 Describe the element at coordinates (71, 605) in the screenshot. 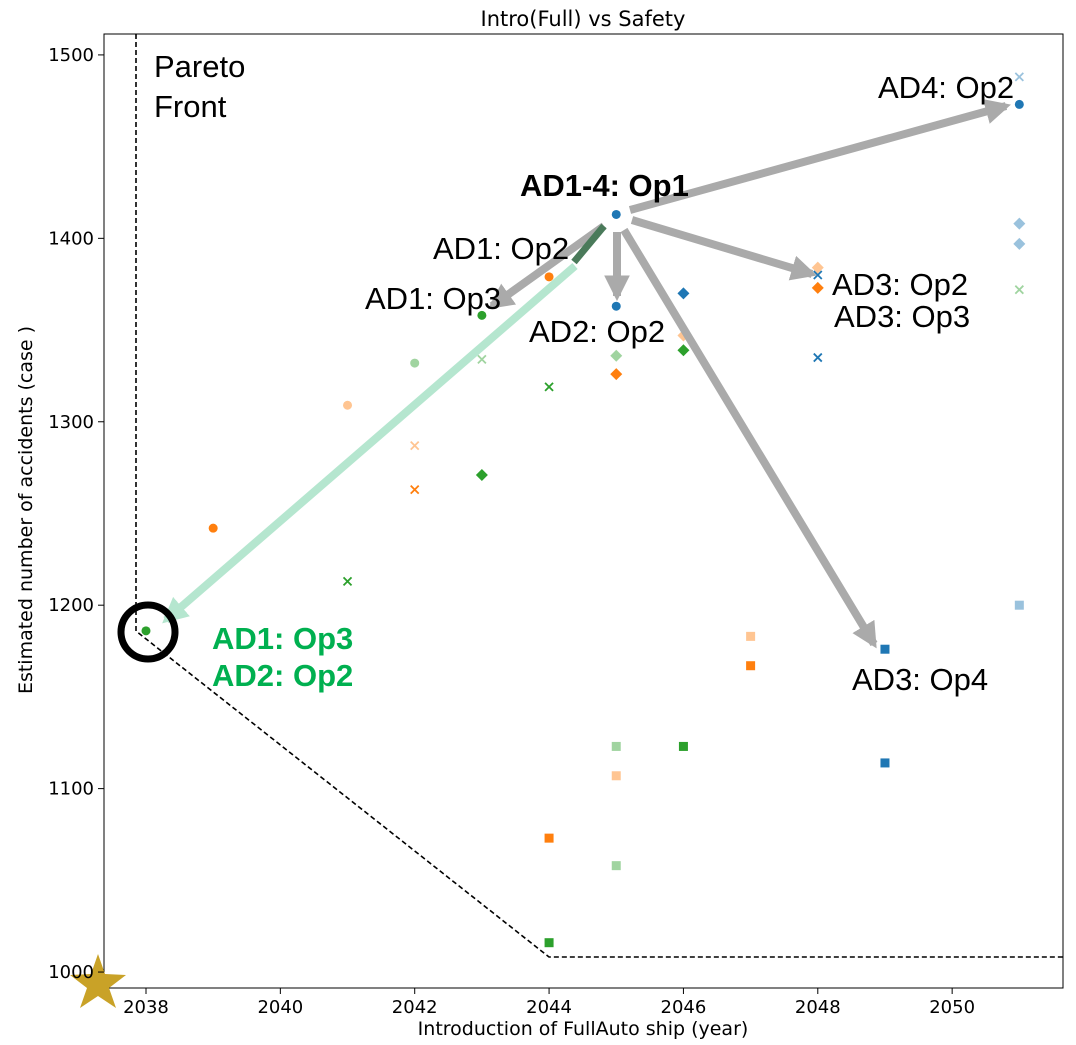

I see `y-tick-label: 1200` at that location.